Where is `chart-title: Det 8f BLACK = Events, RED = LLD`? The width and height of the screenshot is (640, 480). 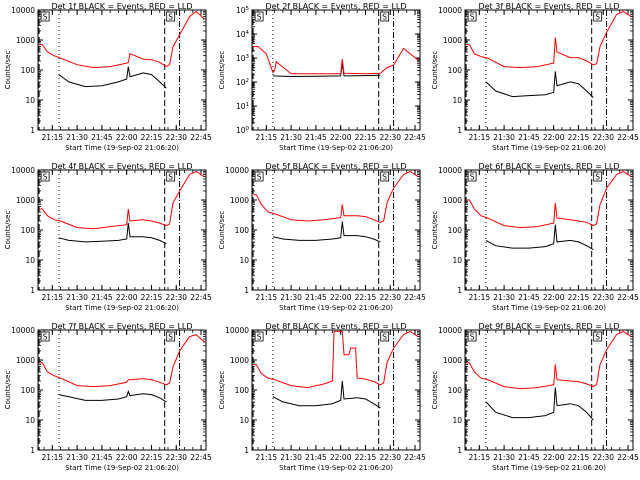 chart-title: Det 8f BLACK = Events, RED = LLD is located at coordinates (335, 326).